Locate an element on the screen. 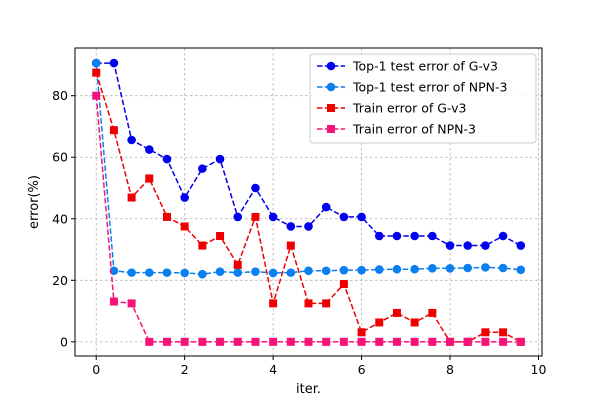  legend-label: Train error of NPN-3 is located at coordinates (414, 129).